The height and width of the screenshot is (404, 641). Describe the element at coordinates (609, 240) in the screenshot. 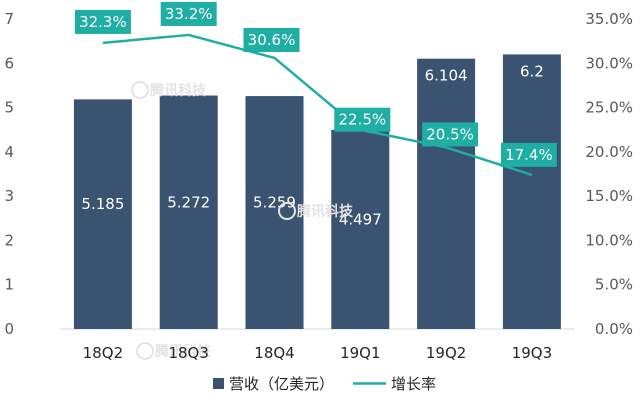

I see `right-tick-label: 10.0%` at that location.